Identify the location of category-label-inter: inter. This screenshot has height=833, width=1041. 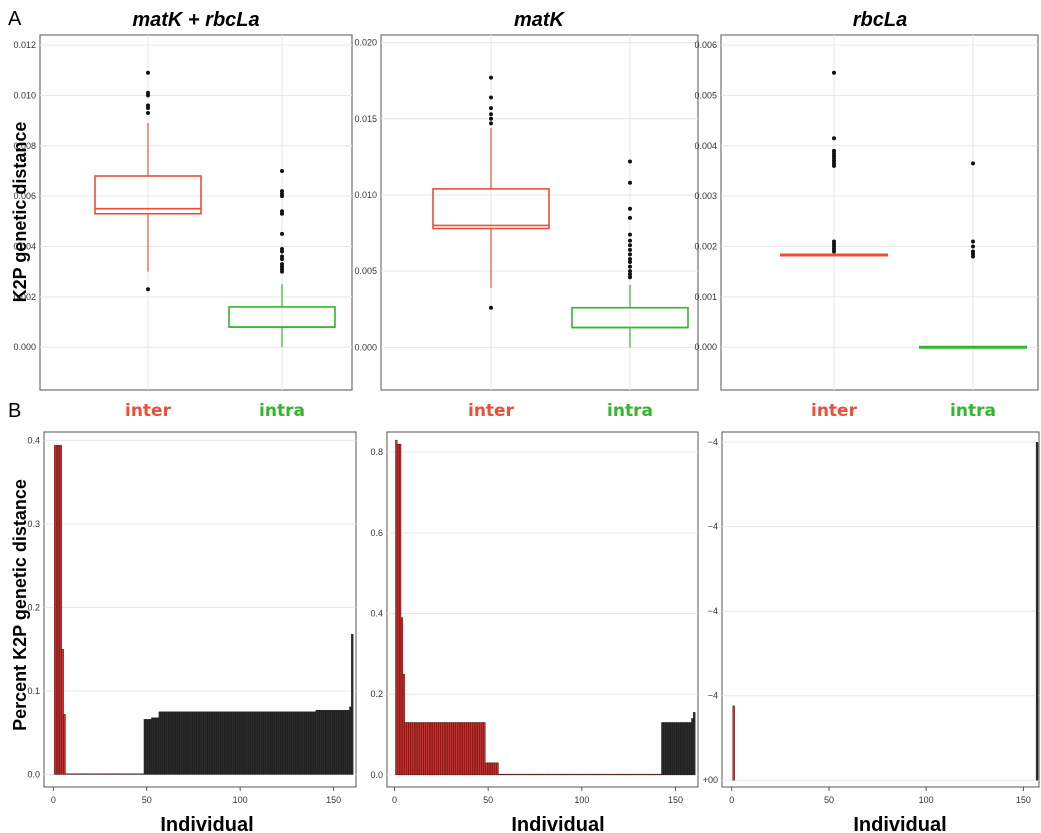
(491, 411).